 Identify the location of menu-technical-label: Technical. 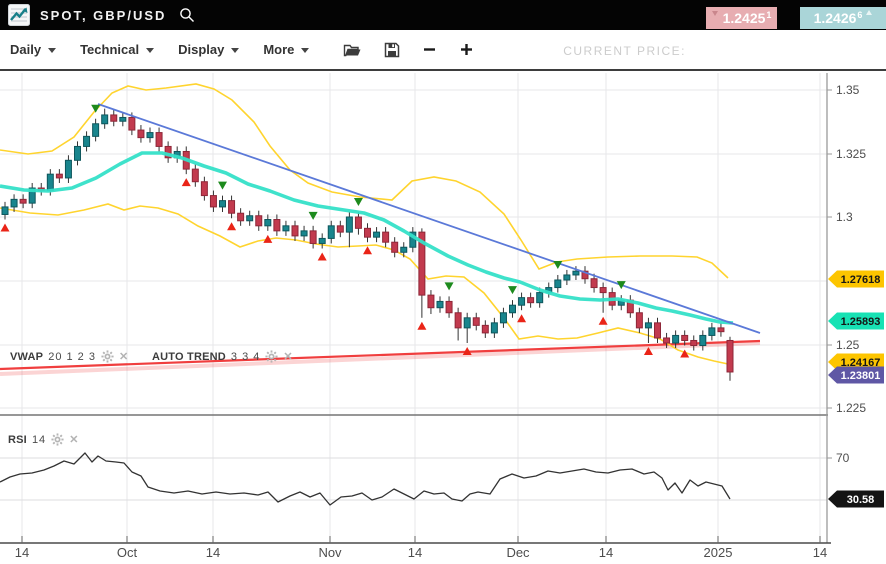
(110, 49).